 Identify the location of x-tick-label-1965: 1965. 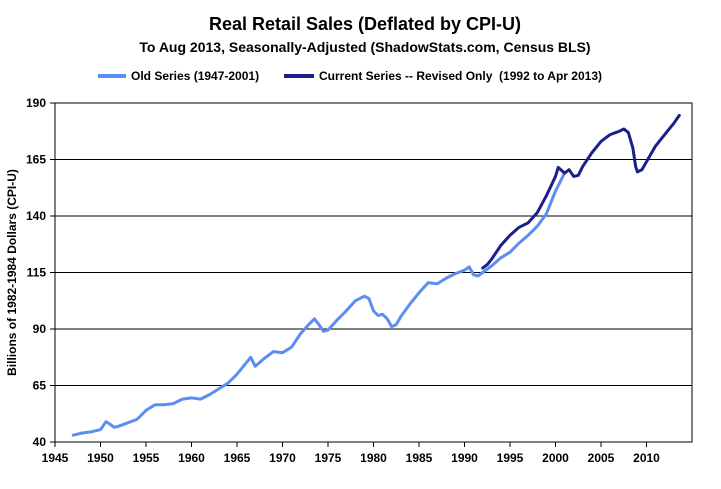
(237, 458).